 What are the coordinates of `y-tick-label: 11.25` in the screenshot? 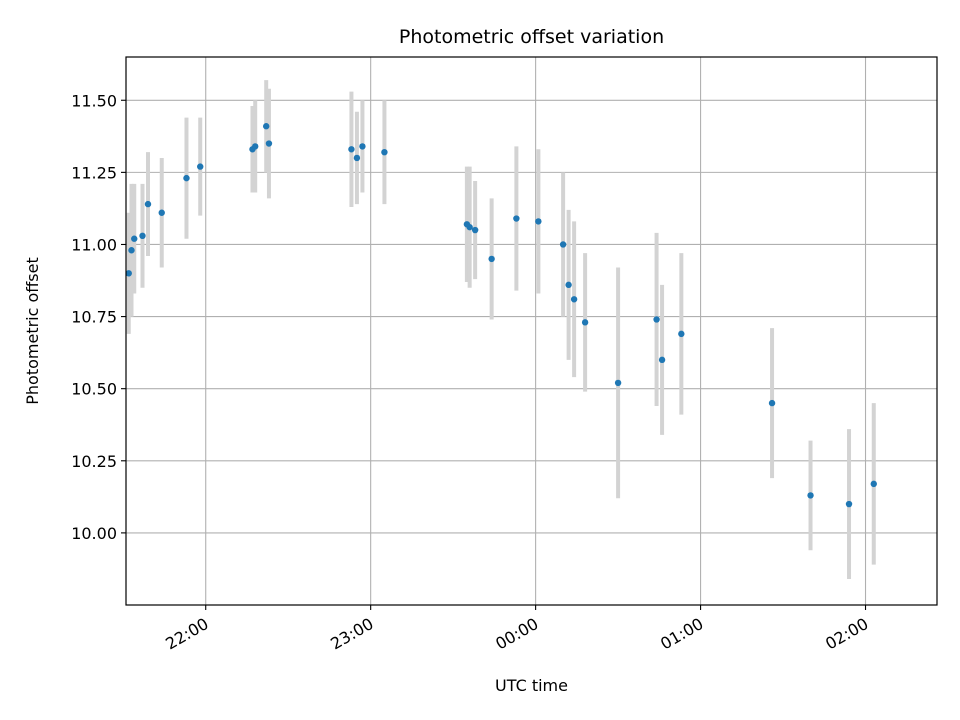 It's located at (94, 172).